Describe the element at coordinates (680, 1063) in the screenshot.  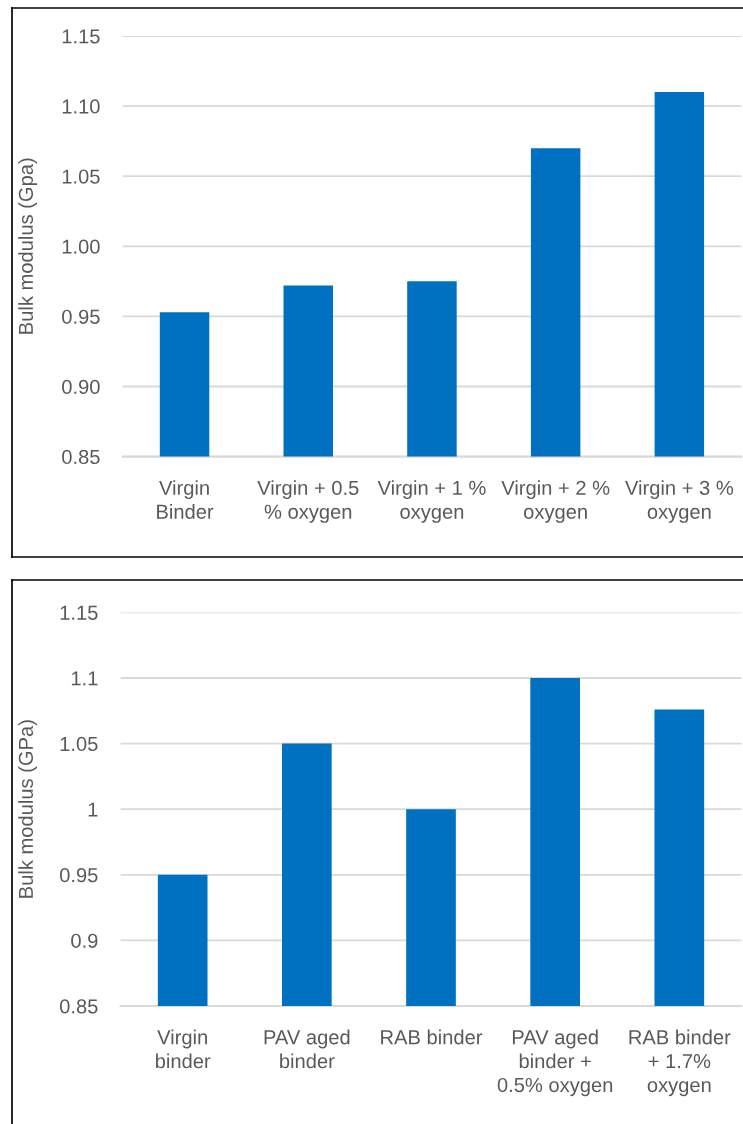
I see `x-tick-label: RAB binder + 1.7% oxygen` at that location.